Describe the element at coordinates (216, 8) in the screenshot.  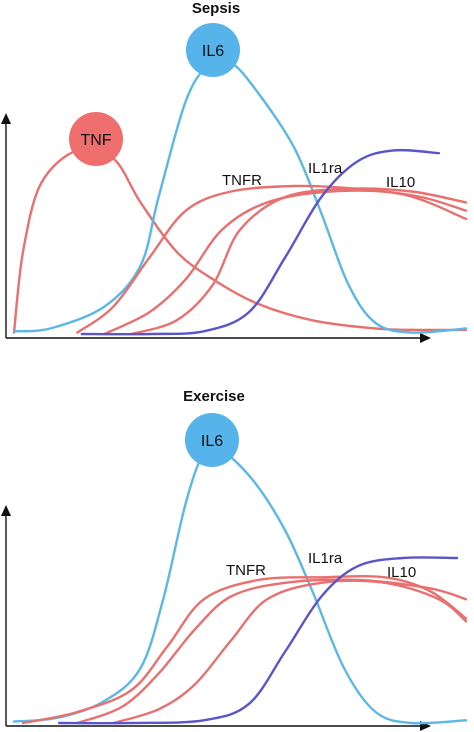
I see `sepsis-title: Sepsis` at that location.